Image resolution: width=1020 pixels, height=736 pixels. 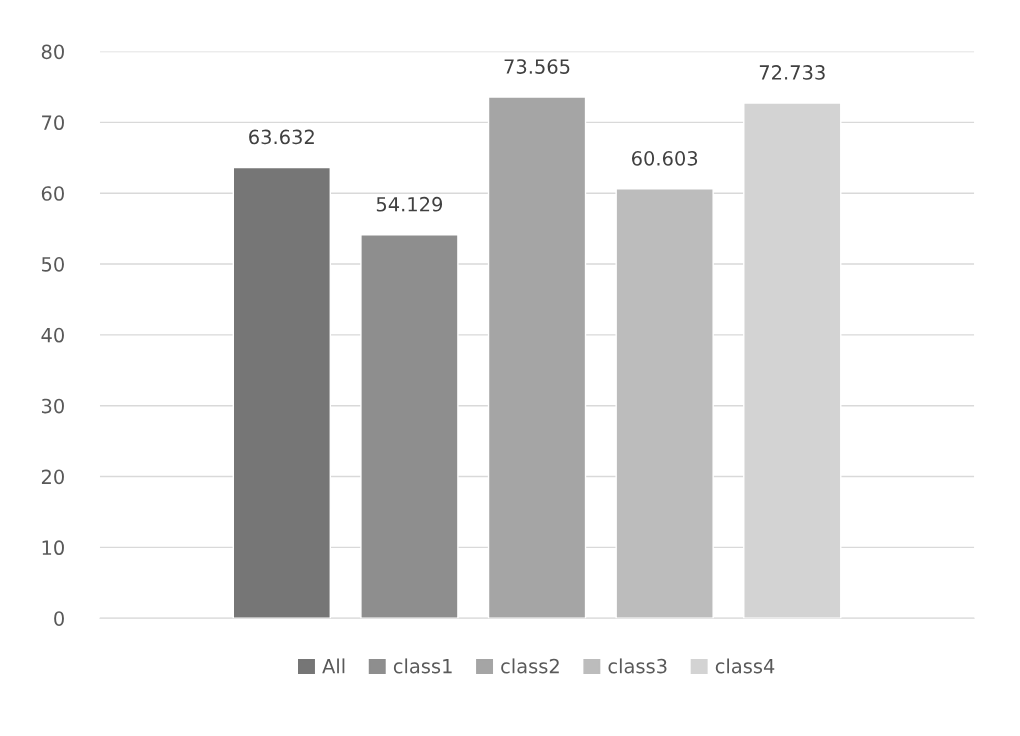 What do you see at coordinates (53, 264) in the screenshot?
I see `y-tick-label: 50` at bounding box center [53, 264].